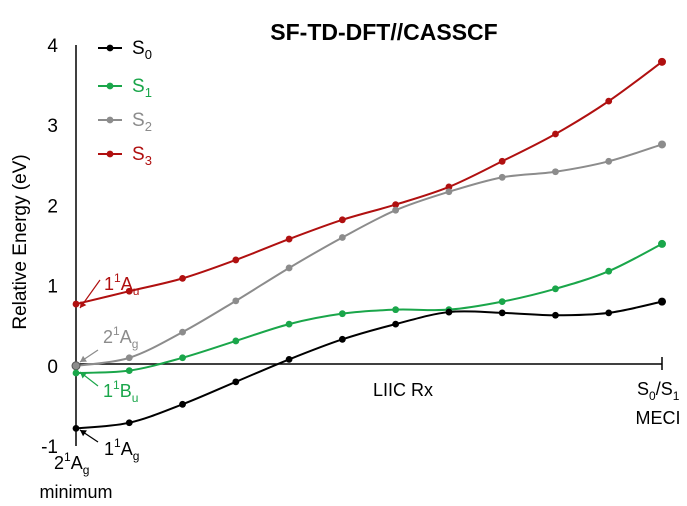 Image resolution: width=687 pixels, height=506 pixels. Describe the element at coordinates (142, 88) in the screenshot. I see `legend-label-s1: S1` at that location.